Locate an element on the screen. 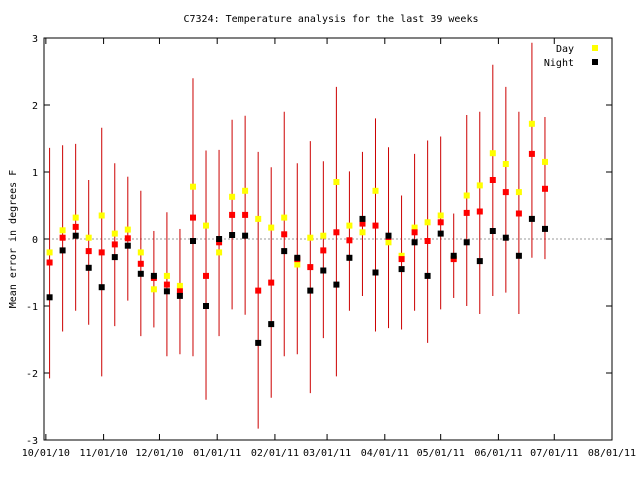 The height and width of the screenshot is (480, 640). y-tick-label: 2 is located at coordinates (35, 106).